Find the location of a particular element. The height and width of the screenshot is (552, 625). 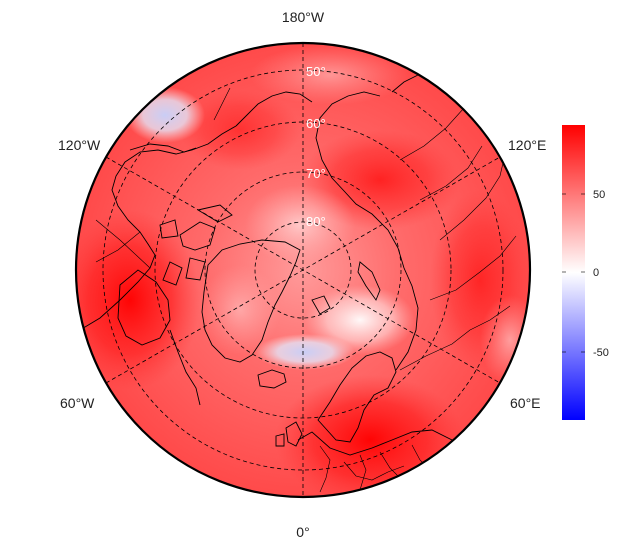

cool-iceland is located at coordinates (305, 352).